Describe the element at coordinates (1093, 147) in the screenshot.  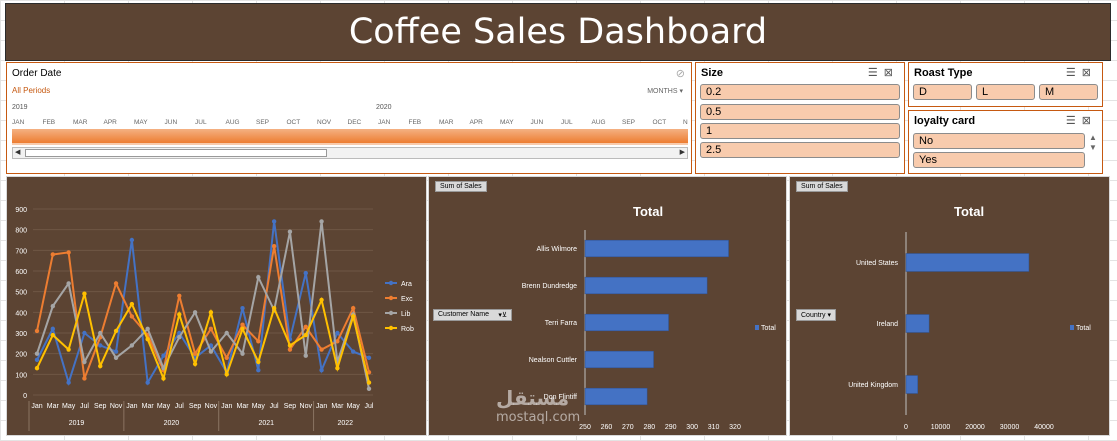
I see `scroll-down-icon: ▼` at that location.